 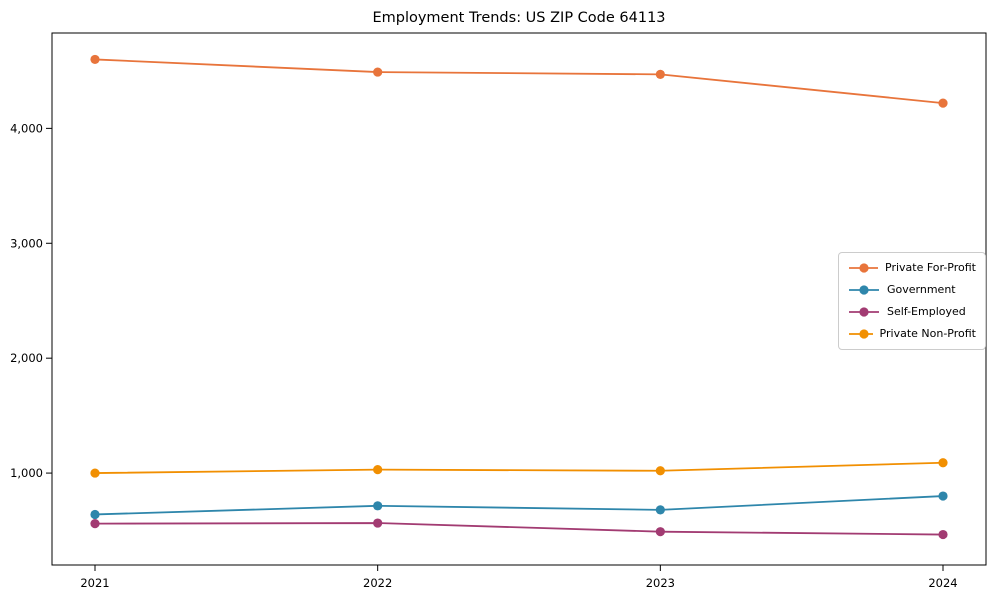 I want to click on x-tick-label: 2021, so click(x=94, y=583).